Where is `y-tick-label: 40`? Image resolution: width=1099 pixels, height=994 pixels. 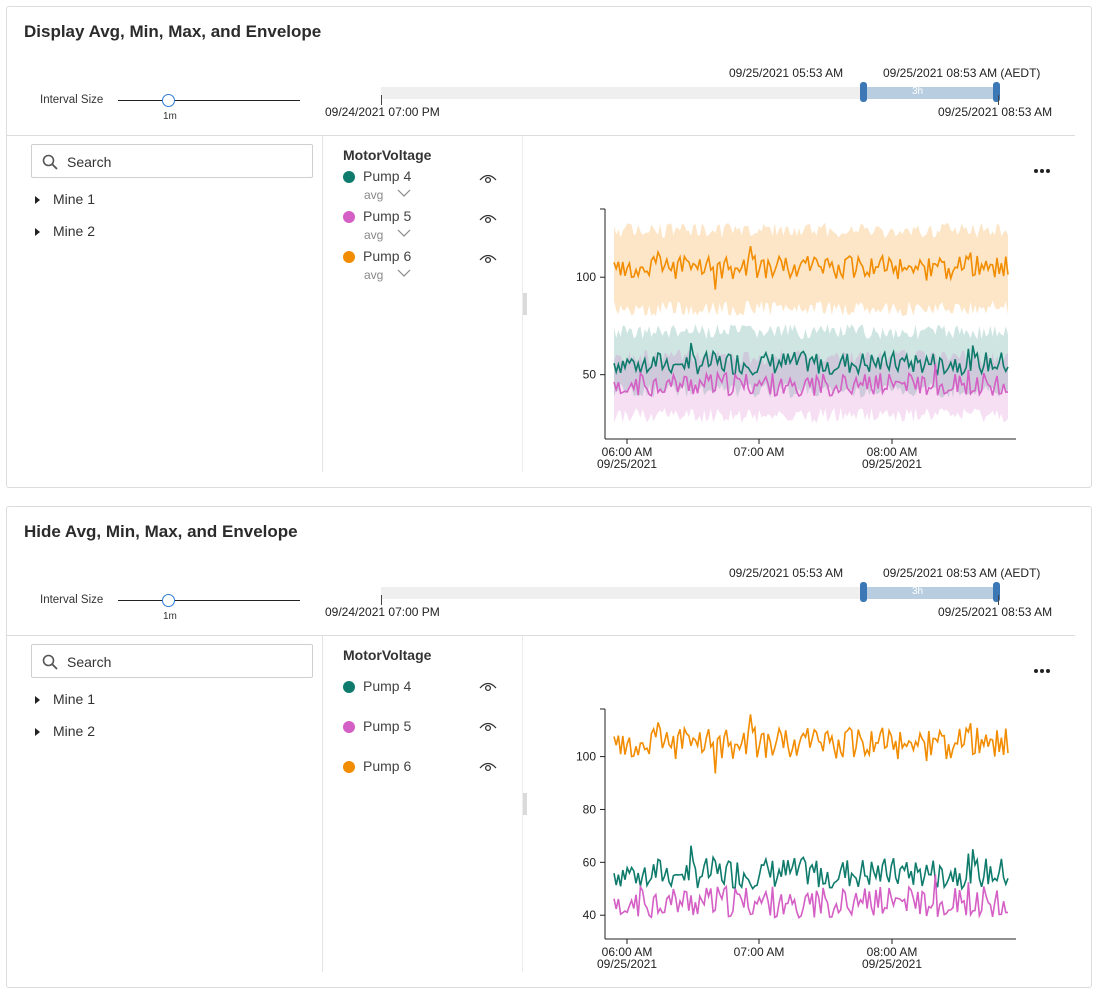
y-tick-label: 40 is located at coordinates (590, 915).